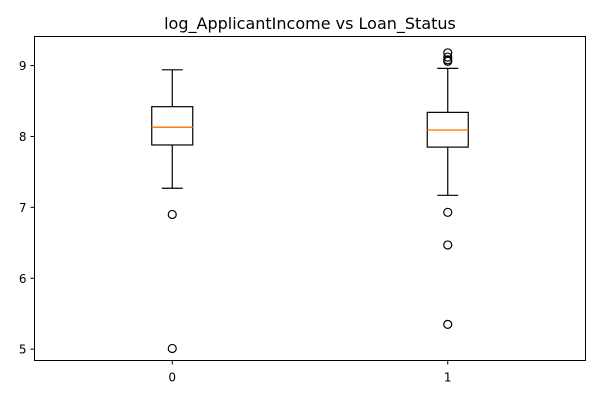 The width and height of the screenshot is (600, 400). I want to click on x-tick-label: 1, so click(448, 378).